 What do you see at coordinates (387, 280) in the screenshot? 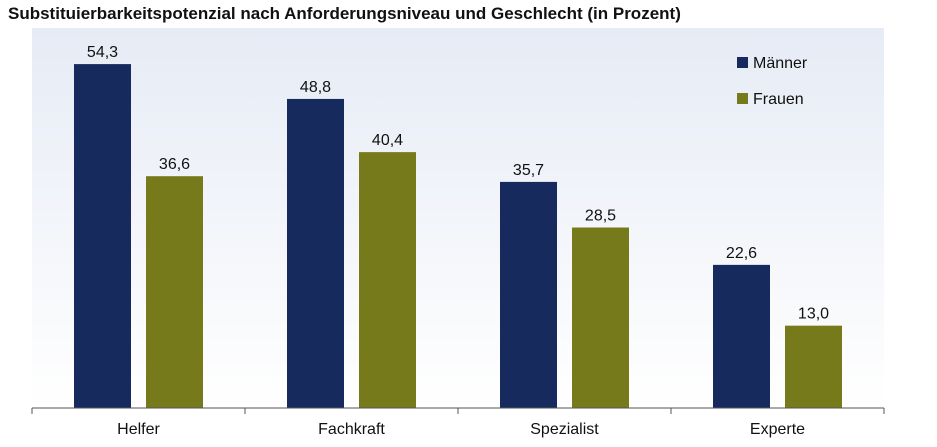
I see `bar-frauen-fachkraft` at bounding box center [387, 280].